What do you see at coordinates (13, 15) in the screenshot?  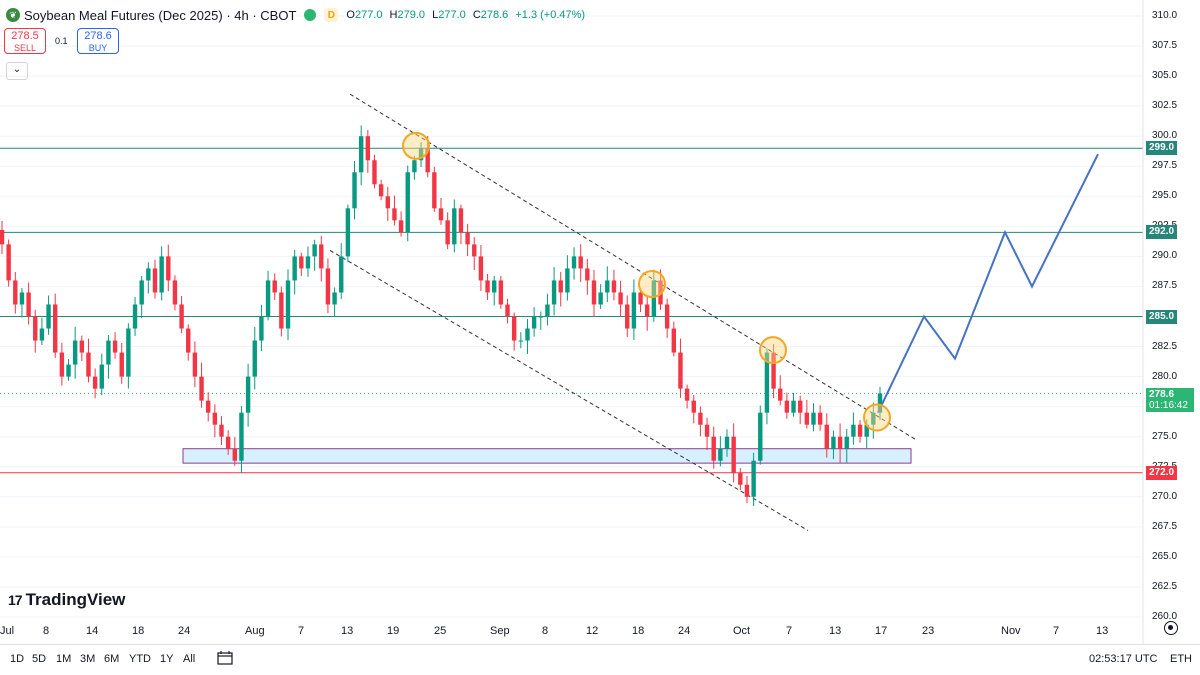 I see `symbol-logo-icon: ❦` at bounding box center [13, 15].